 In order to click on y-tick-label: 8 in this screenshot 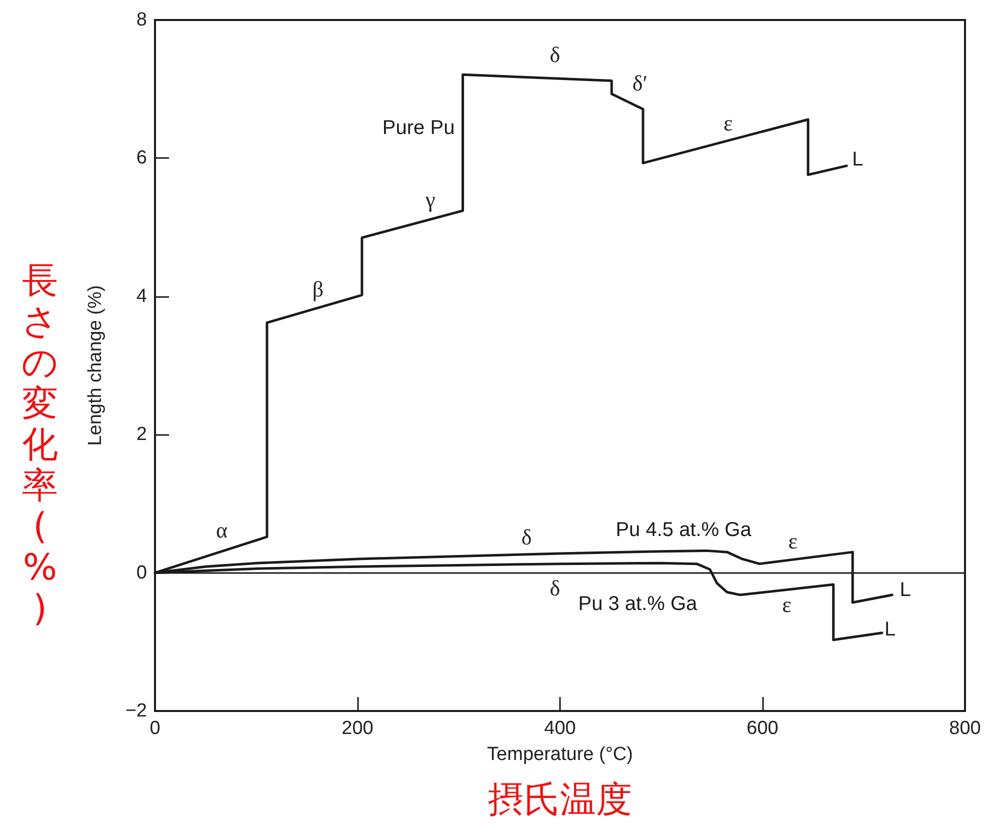, I will do `click(141, 20)`.